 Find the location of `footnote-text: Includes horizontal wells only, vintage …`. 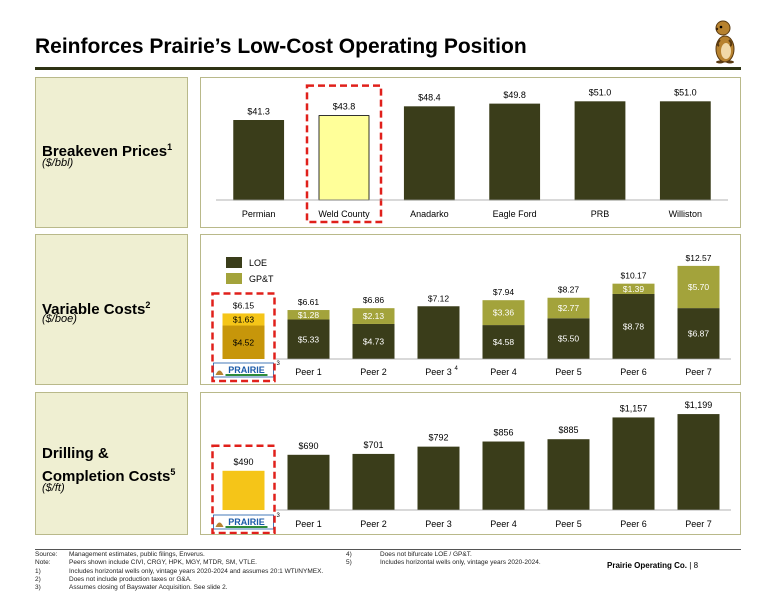

footnote-text: Includes horizontal wells only, vintage … is located at coordinates (196, 571).